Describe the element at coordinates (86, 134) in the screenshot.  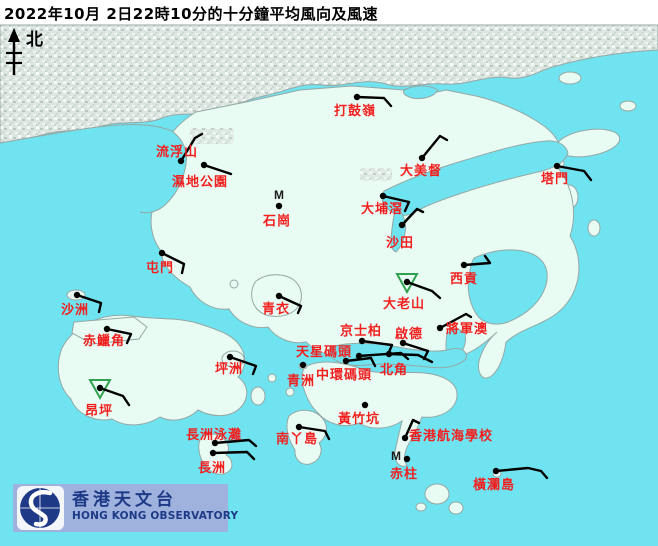
I see `deep-bay-north-coast` at that location.